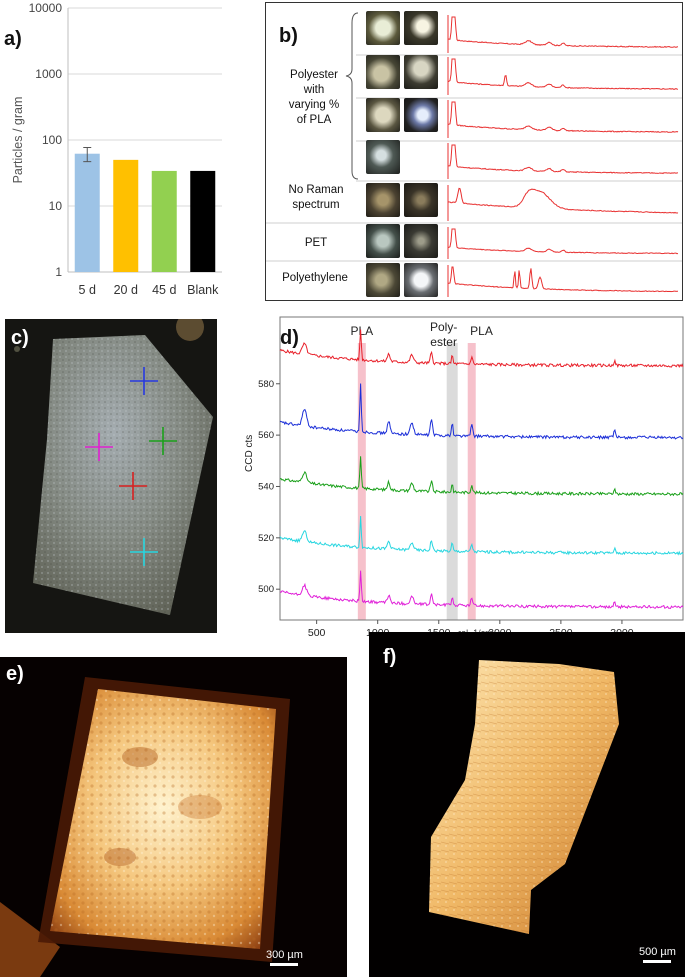 This screenshot has height=977, width=685. What do you see at coordinates (481, 590) in the screenshot?
I see `series-magenta` at bounding box center [481, 590].